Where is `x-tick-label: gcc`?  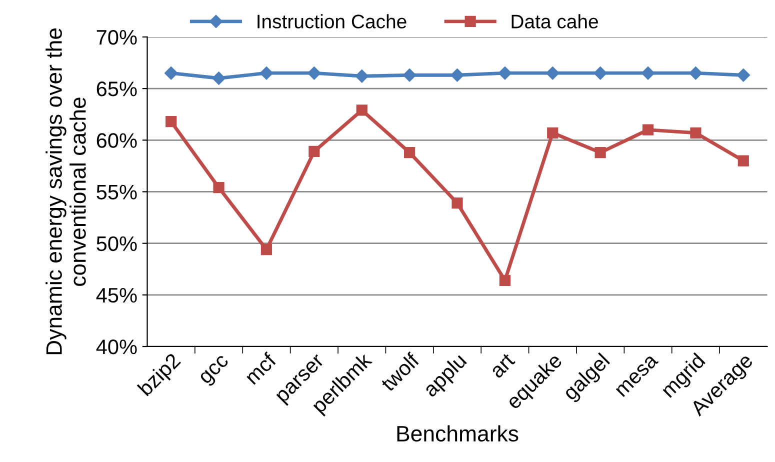
x-tick-label: gcc is located at coordinates (215, 371).